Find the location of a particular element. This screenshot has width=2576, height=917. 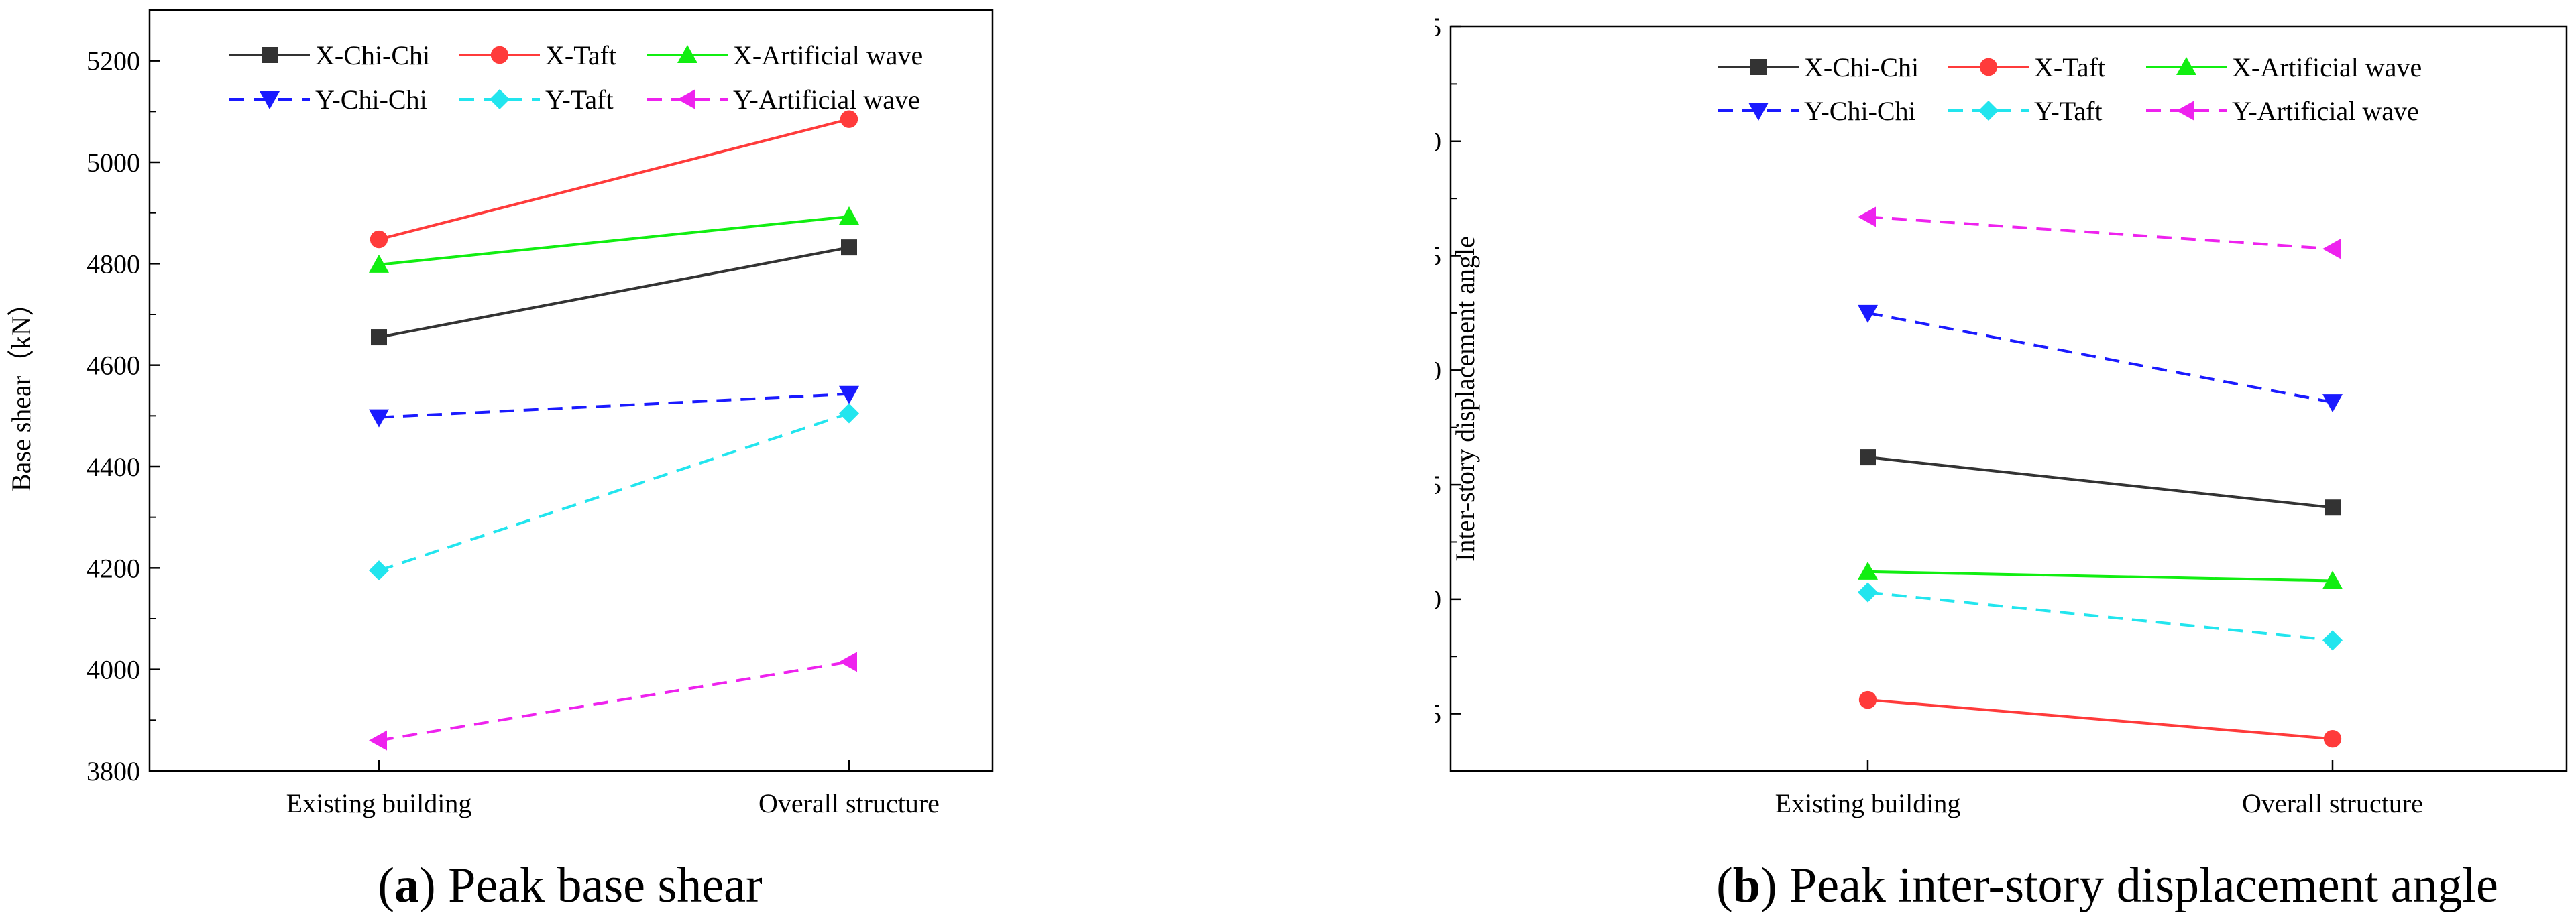

y-tick-label: 0.00030 is located at coordinates (1438, 600).